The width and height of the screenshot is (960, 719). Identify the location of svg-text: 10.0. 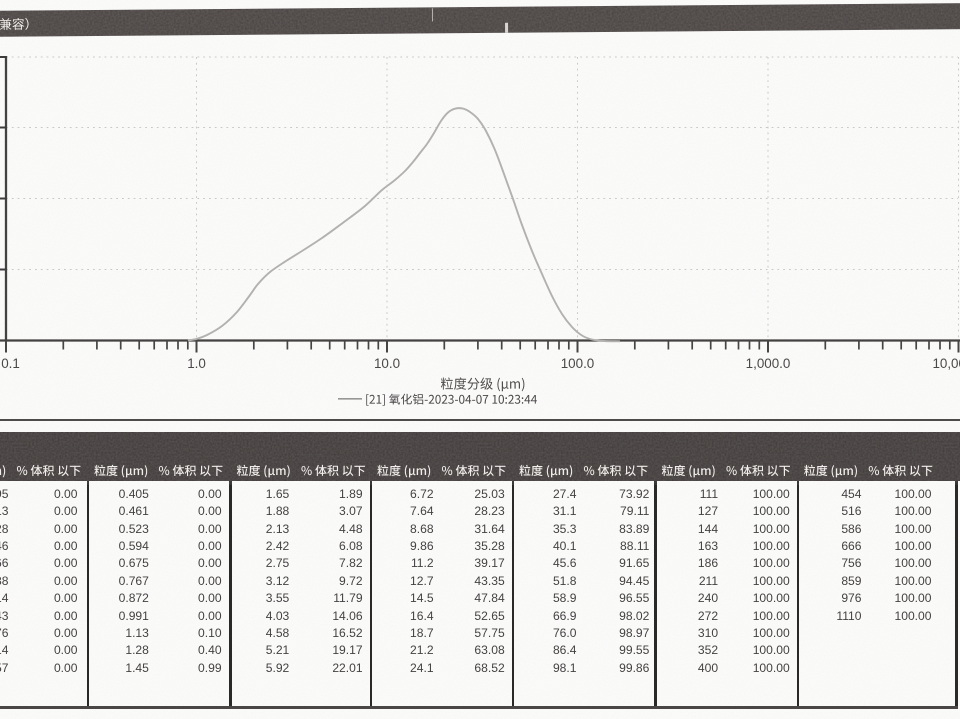
(387, 363).